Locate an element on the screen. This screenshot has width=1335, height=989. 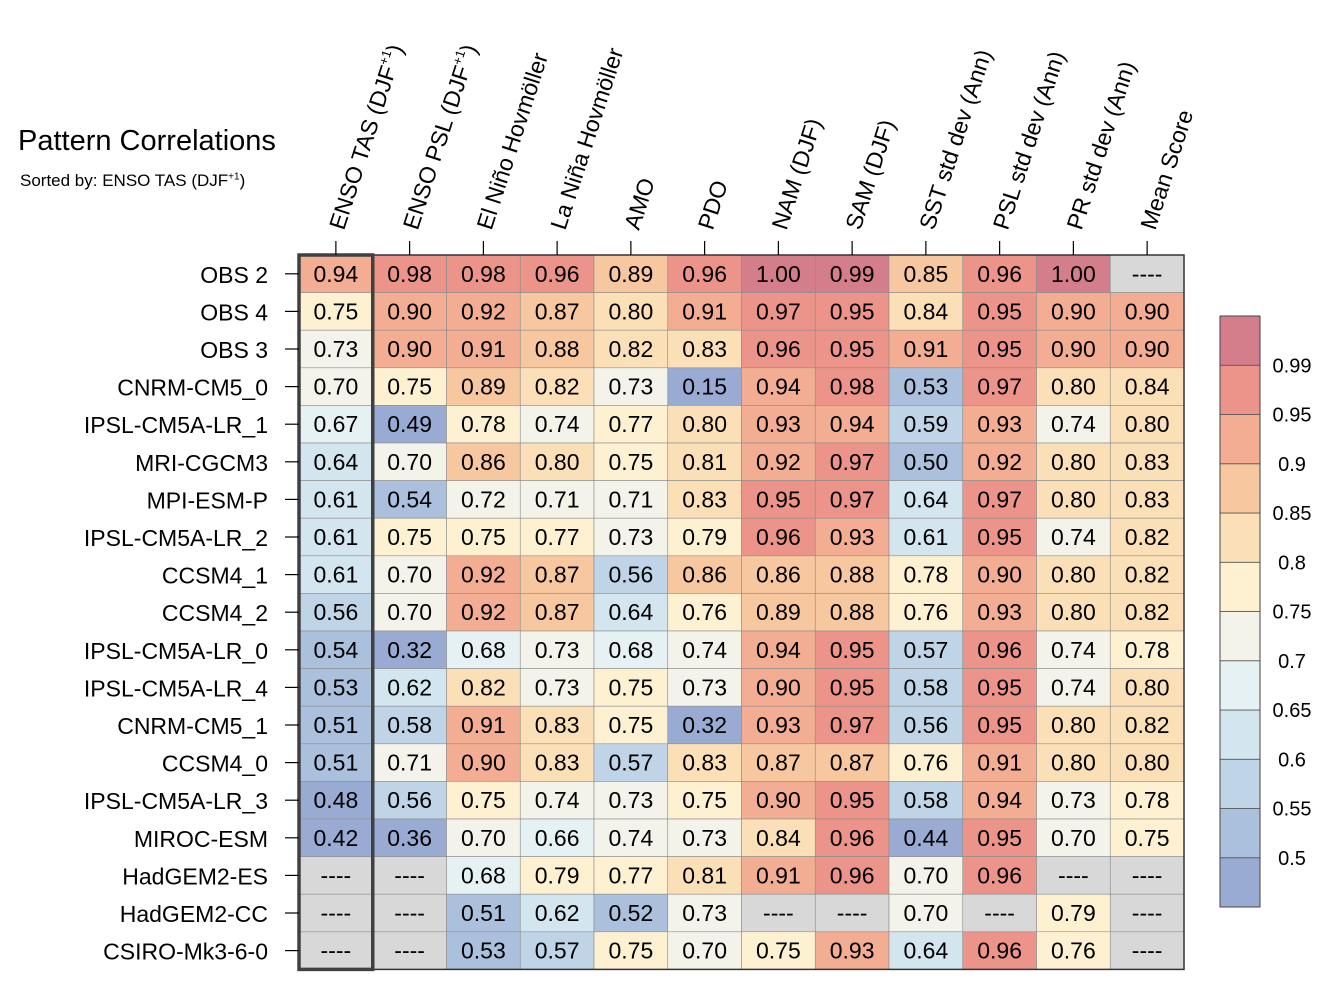
cell-value: 0.86 is located at coordinates (704, 575).